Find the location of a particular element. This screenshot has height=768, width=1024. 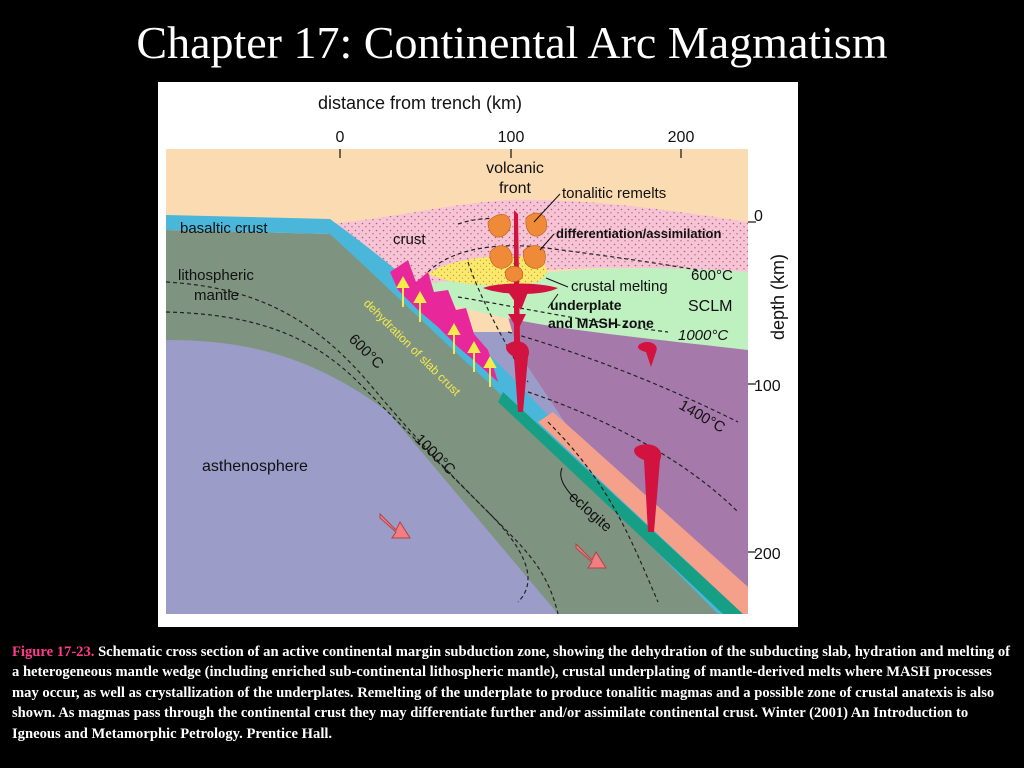

underplate-melt is located at coordinates (520, 288).